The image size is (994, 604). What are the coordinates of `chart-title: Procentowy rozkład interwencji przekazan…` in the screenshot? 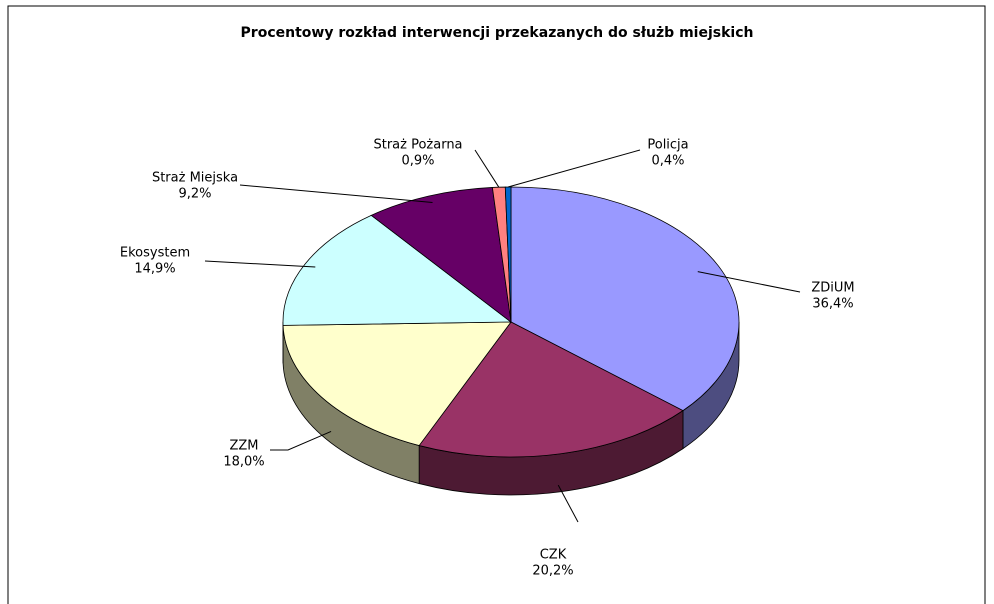 It's located at (497, 33).